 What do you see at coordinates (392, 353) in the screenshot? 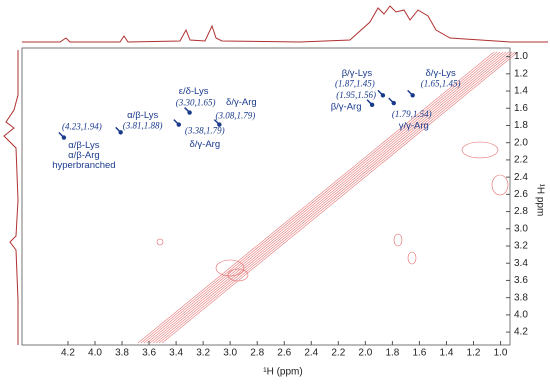
I see `x-tick-label: 1.8` at bounding box center [392, 353].